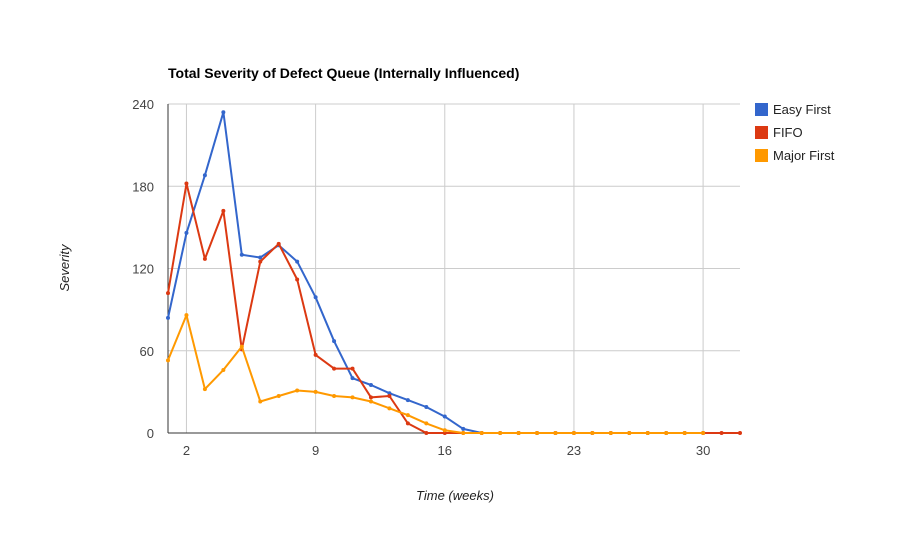 This screenshot has width=908, height=536. I want to click on x-tick-label: 23, so click(574, 450).